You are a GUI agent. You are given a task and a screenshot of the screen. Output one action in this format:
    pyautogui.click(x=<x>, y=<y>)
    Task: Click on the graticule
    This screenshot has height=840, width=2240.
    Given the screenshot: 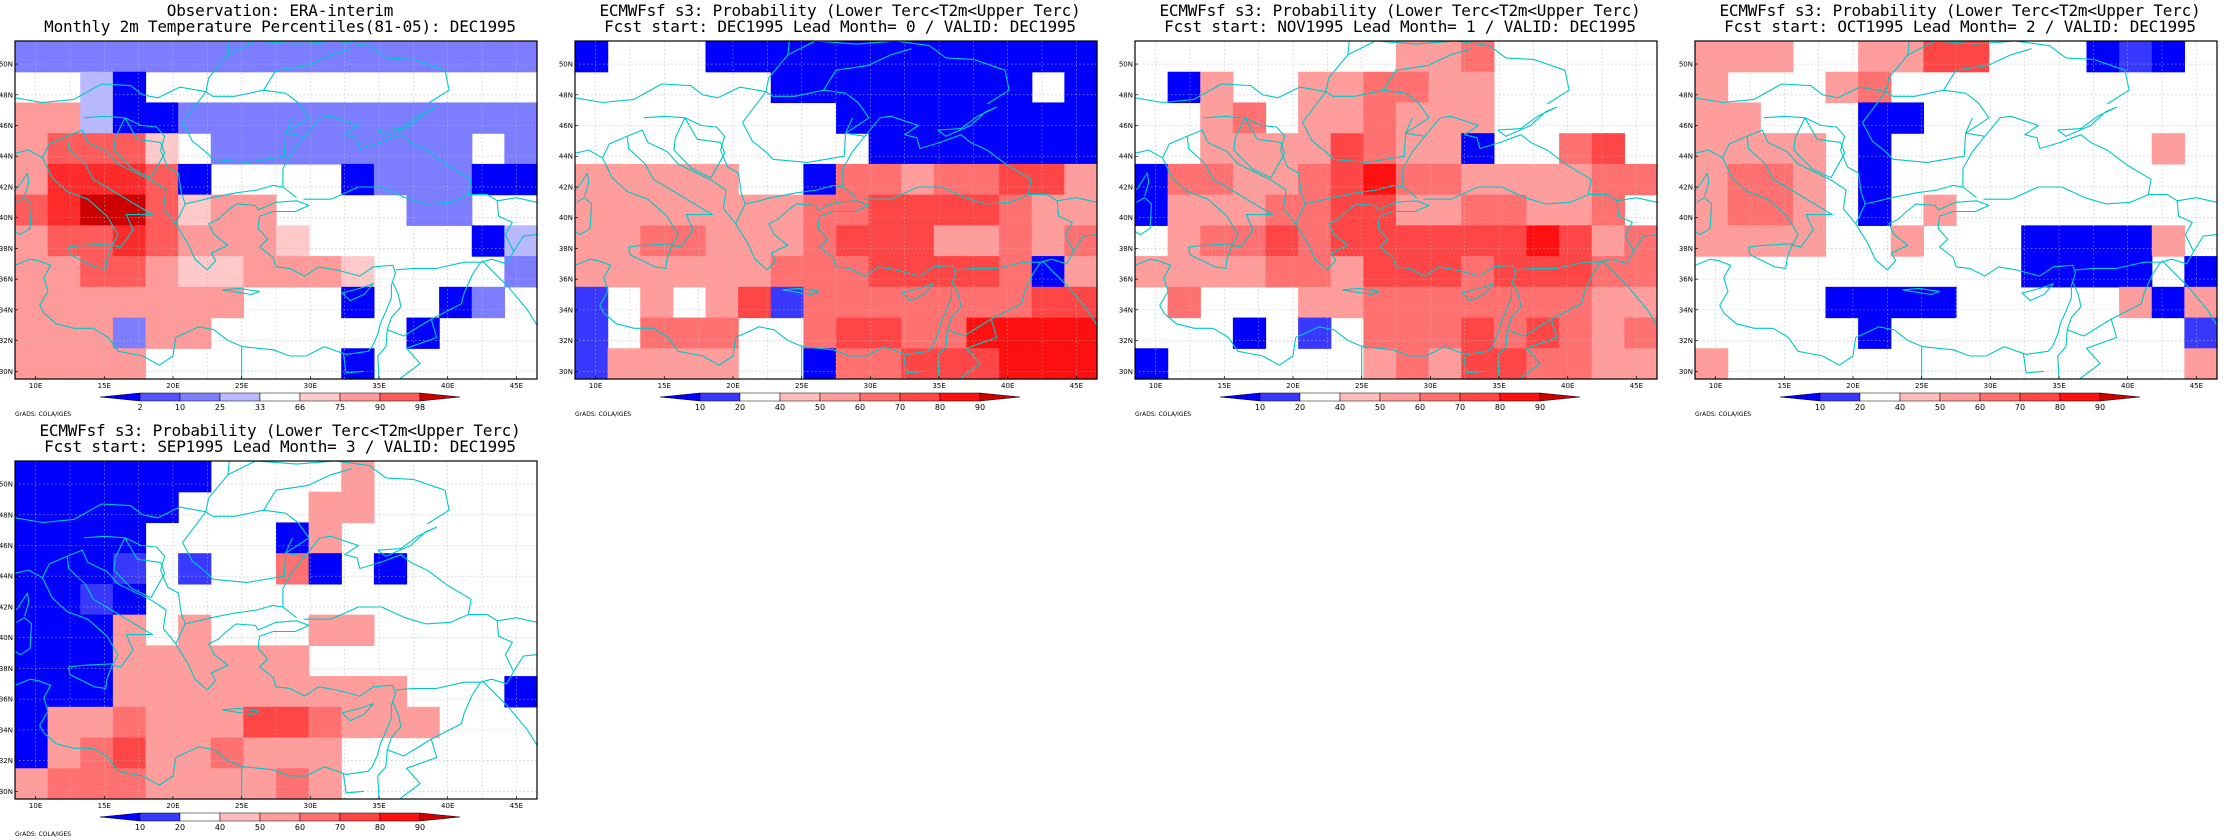 What is the action you would take?
    pyautogui.click(x=276, y=210)
    